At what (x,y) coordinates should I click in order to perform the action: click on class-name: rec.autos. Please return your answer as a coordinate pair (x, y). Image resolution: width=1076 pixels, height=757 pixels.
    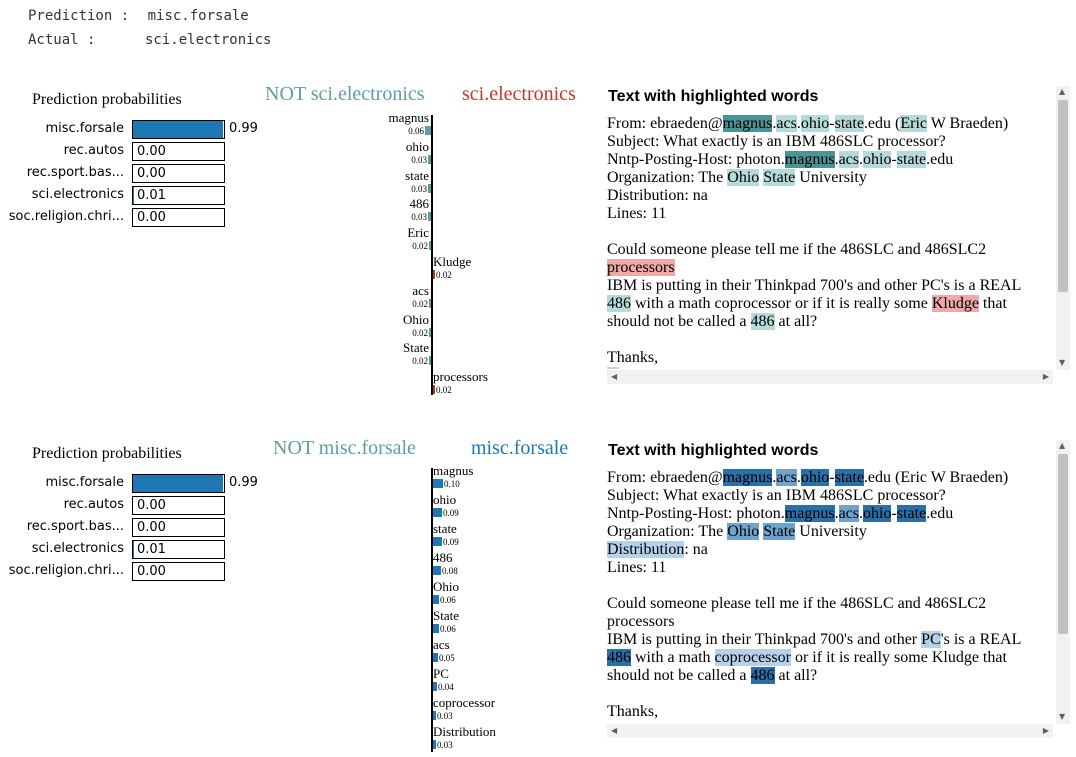
    Looking at the image, I should click on (93, 504).